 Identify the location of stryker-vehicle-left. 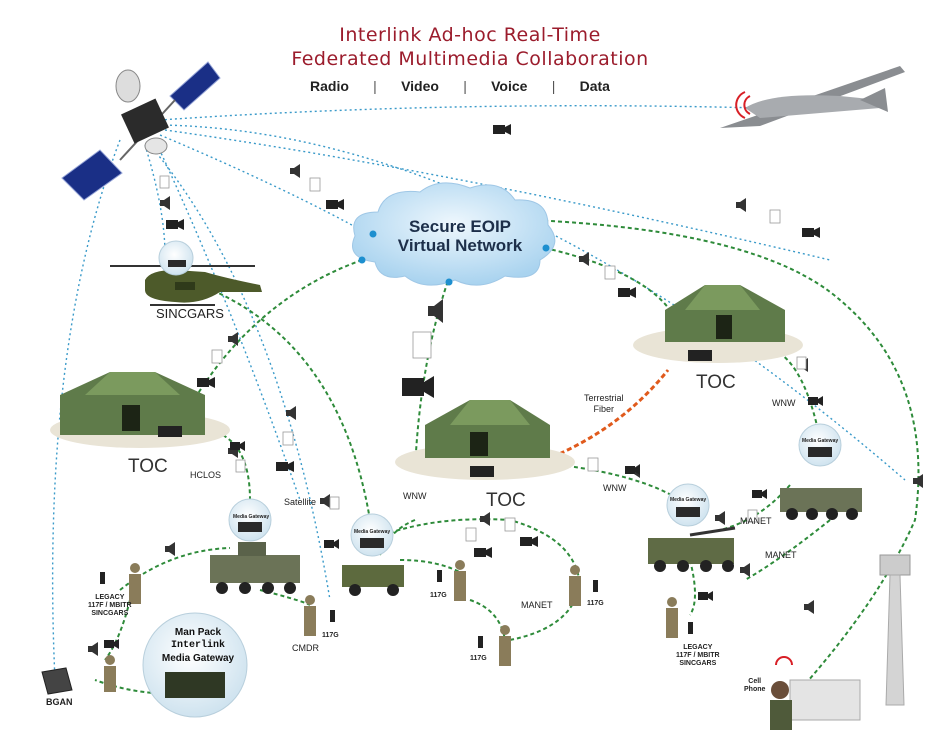
(255, 568).